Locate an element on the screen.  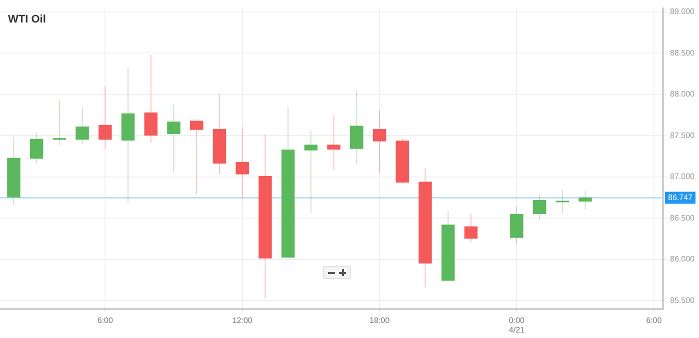
y-tick-label: 85.500 is located at coordinates (683, 300).